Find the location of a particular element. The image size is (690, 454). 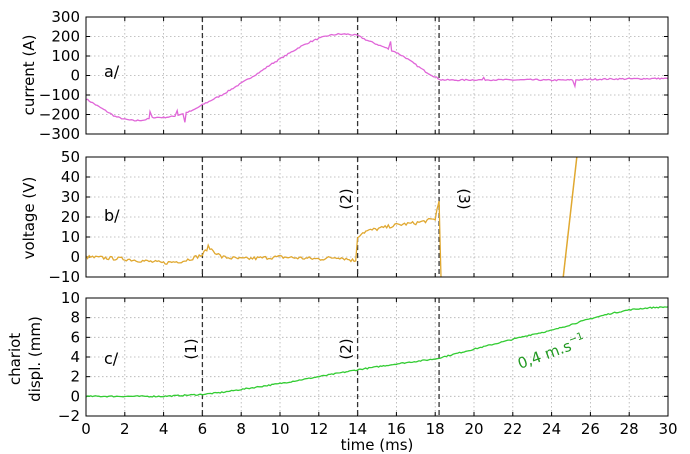

xtick-label: 28 is located at coordinates (629, 429).